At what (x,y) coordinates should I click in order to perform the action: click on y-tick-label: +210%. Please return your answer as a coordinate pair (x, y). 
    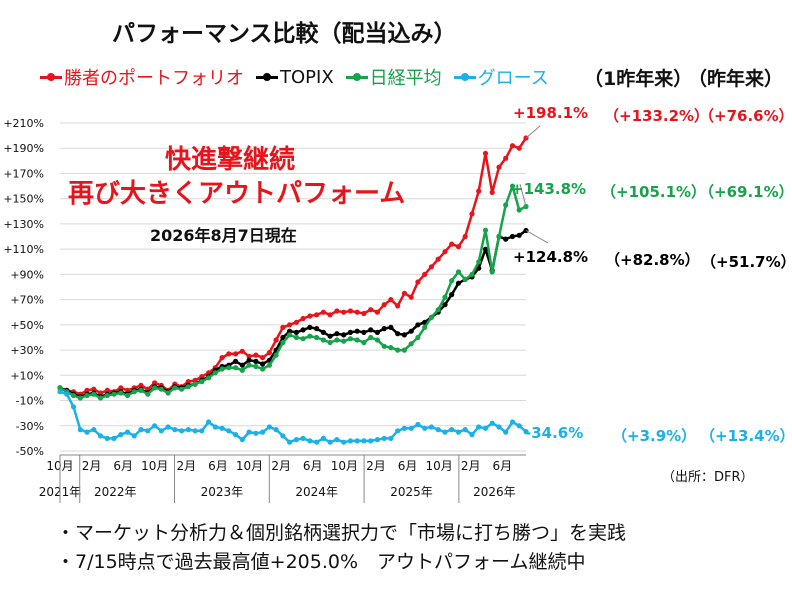
    Looking at the image, I should click on (23, 123).